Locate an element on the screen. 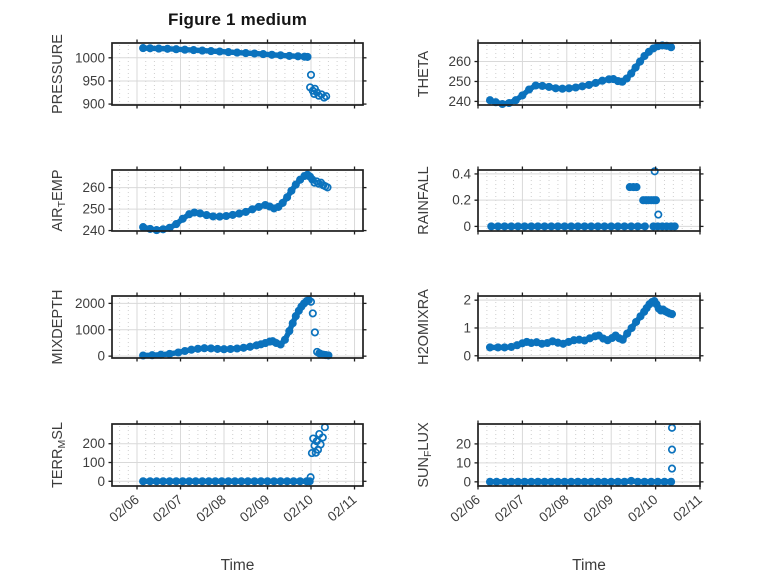 The image size is (778, 583). rainfall-ytick-label: 0 is located at coordinates (467, 226).